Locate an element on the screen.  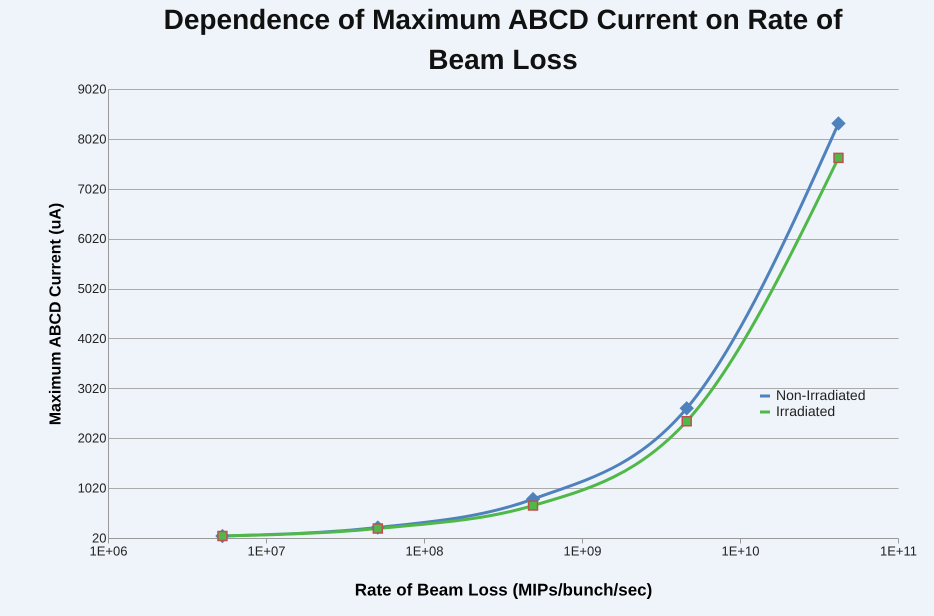
legend-label: Non-Irradiated is located at coordinates (821, 395).